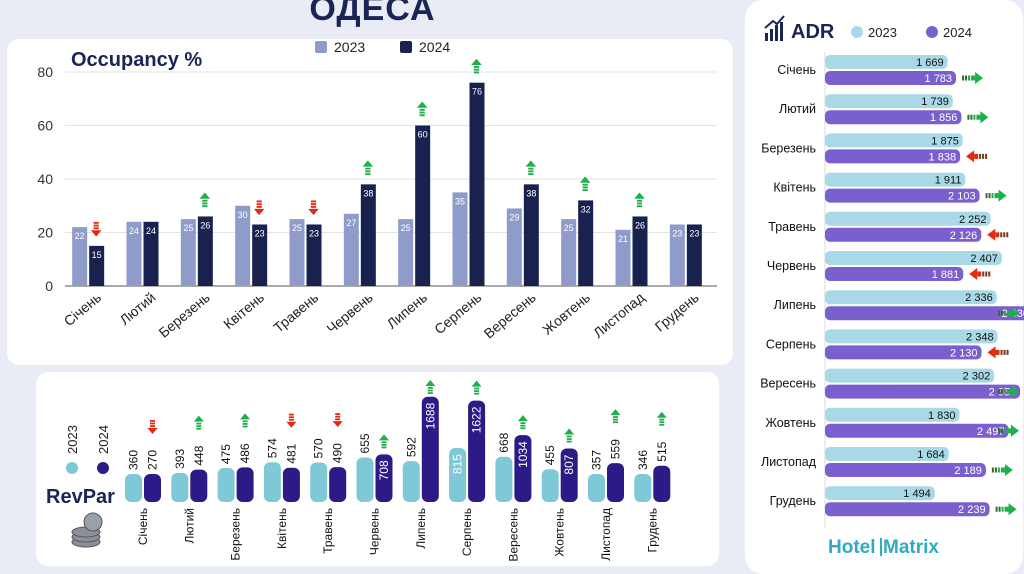  I want to click on revpar-category-label: Травень, so click(328, 531).